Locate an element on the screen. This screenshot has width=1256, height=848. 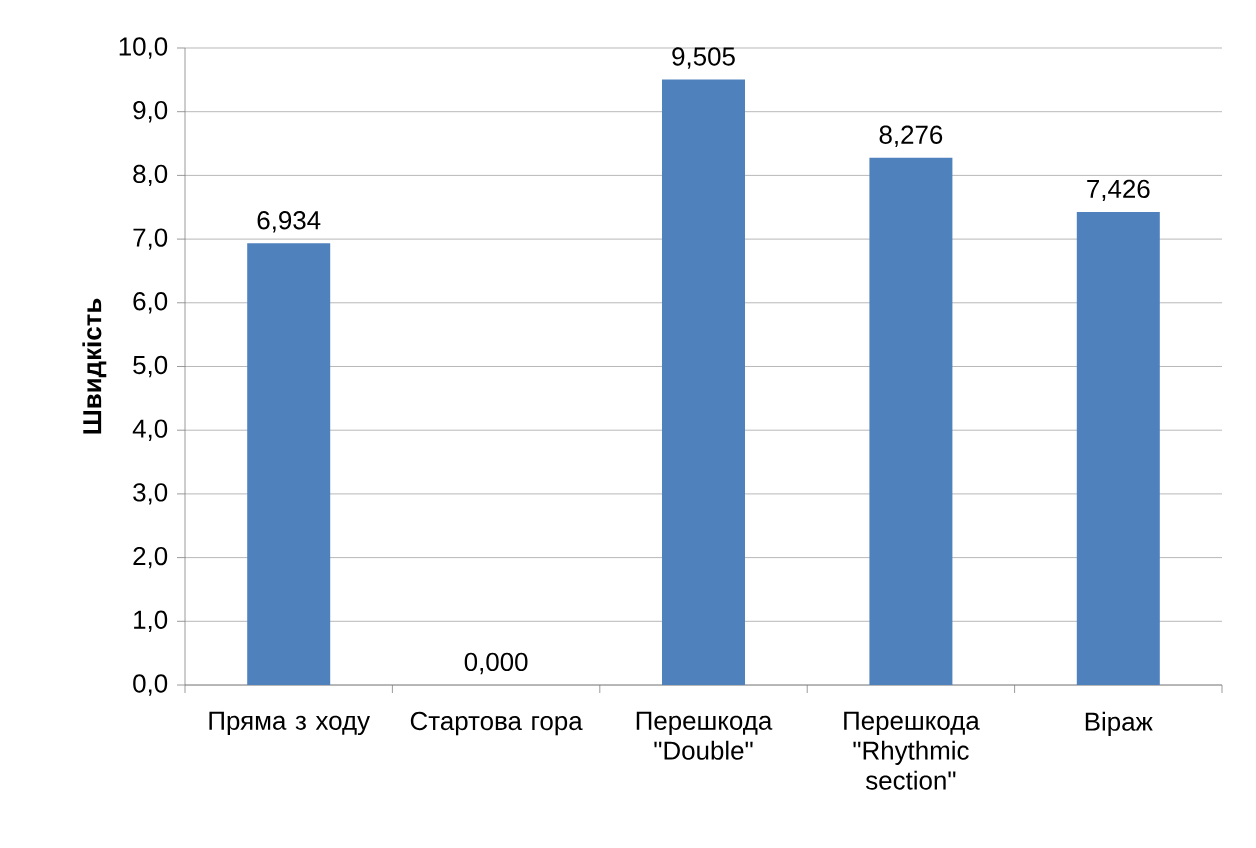
x-tick-label: Перешкода "Rhythmic section" is located at coordinates (912, 750).